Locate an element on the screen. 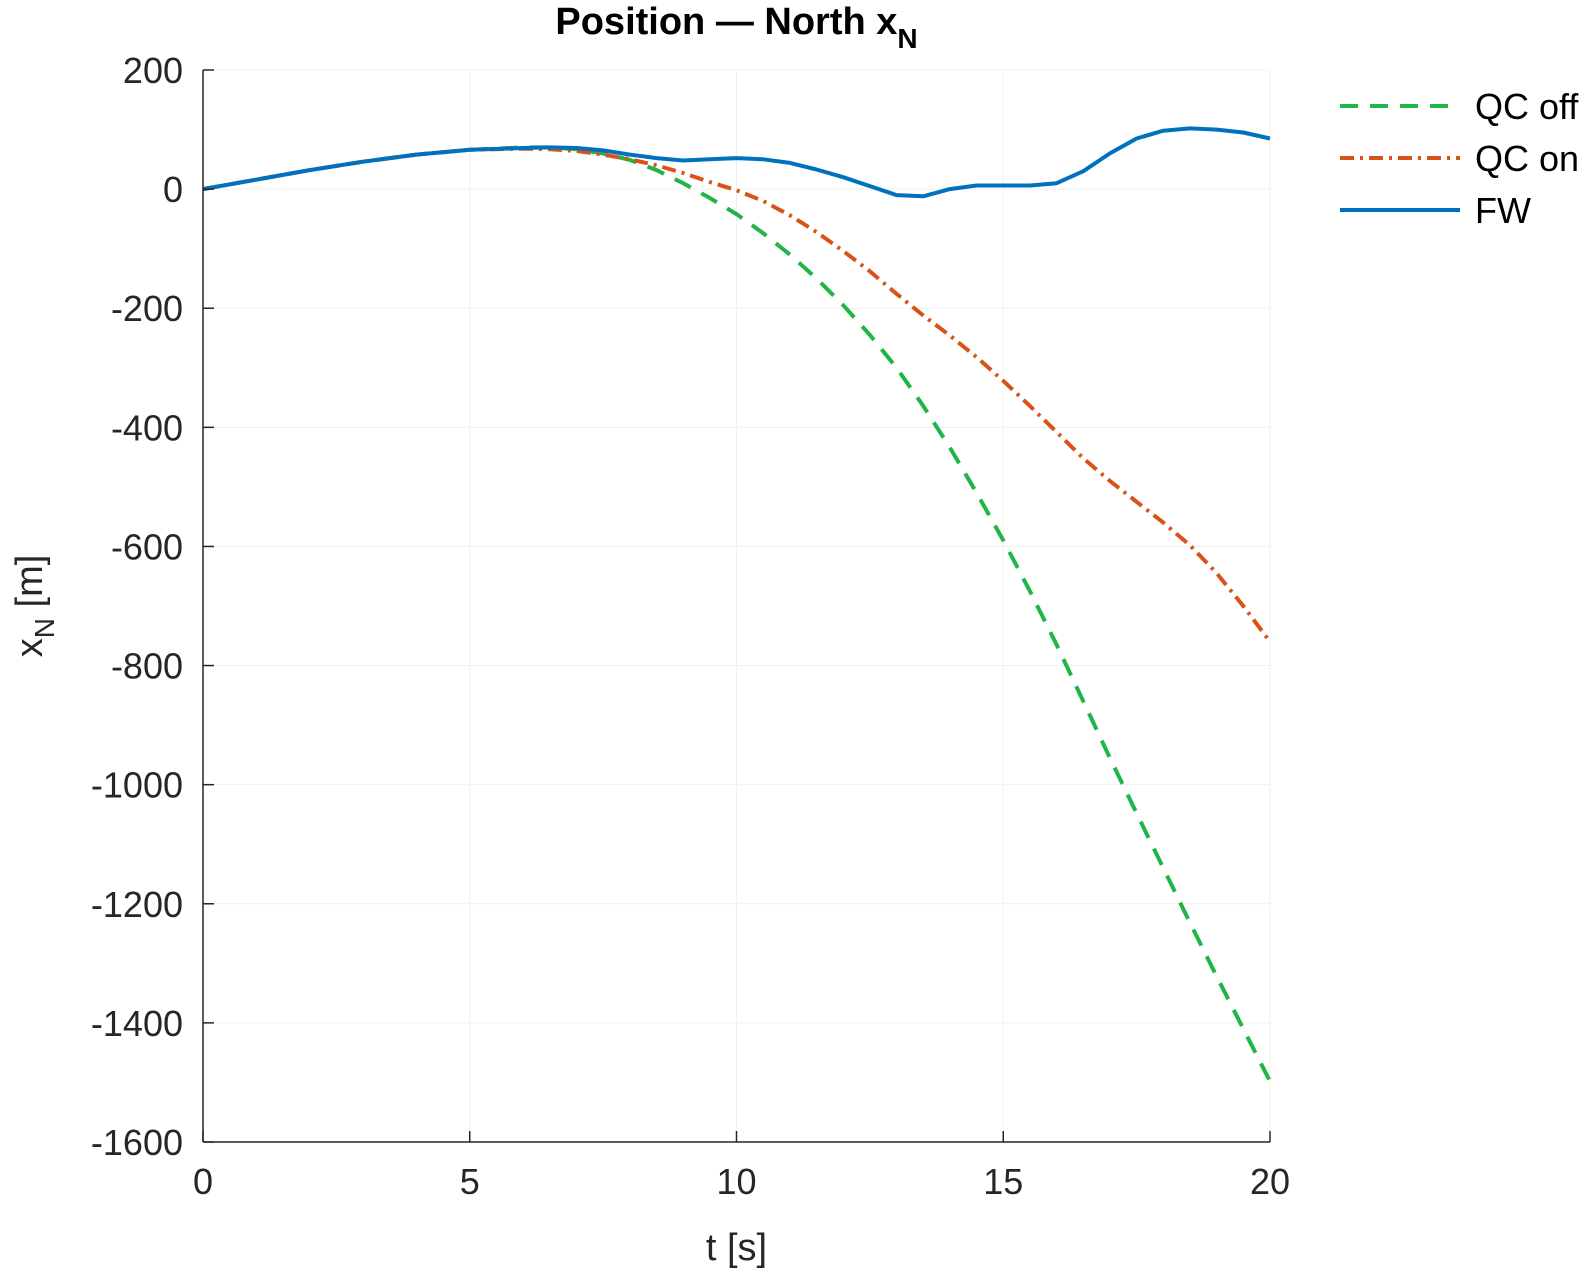 The height and width of the screenshot is (1272, 1595). y-tick-label: -1000 is located at coordinates (137, 785).